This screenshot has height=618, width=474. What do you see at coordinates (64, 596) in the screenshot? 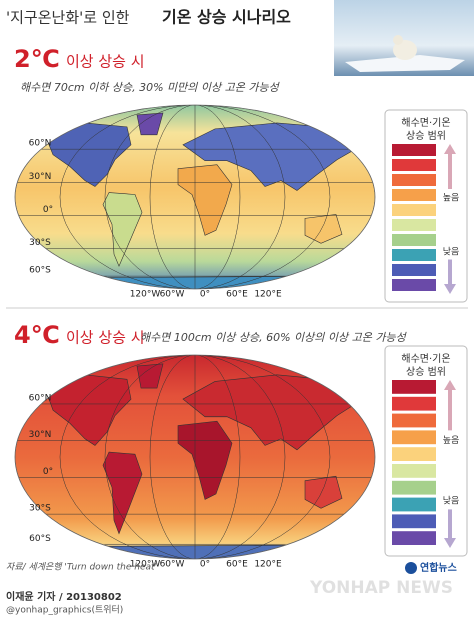
I see `author: 이재윤 기자 / 20130802` at bounding box center [64, 596].